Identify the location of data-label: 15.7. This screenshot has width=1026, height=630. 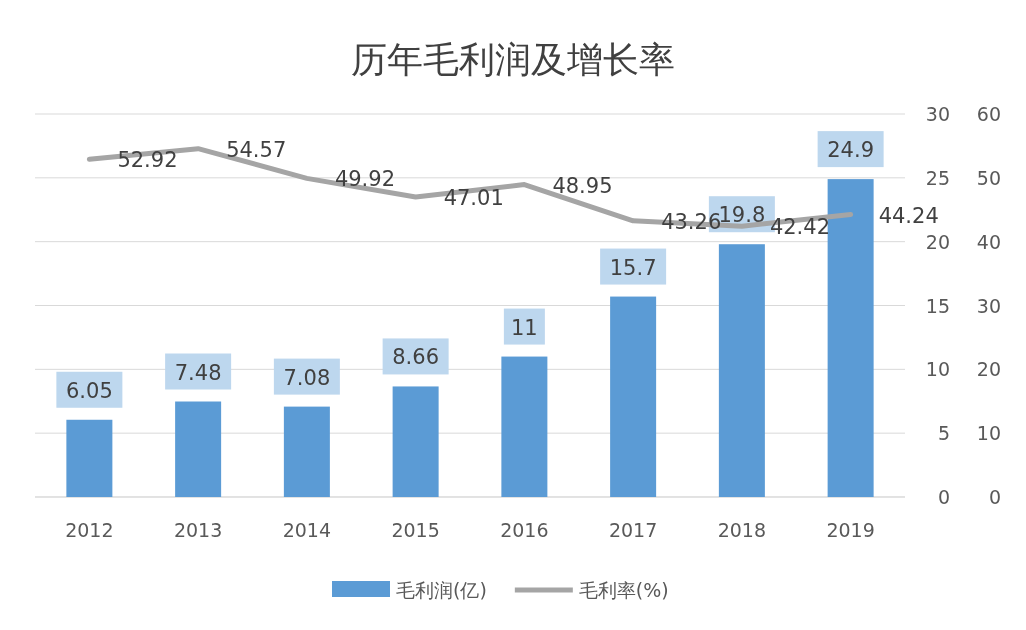
(633, 267).